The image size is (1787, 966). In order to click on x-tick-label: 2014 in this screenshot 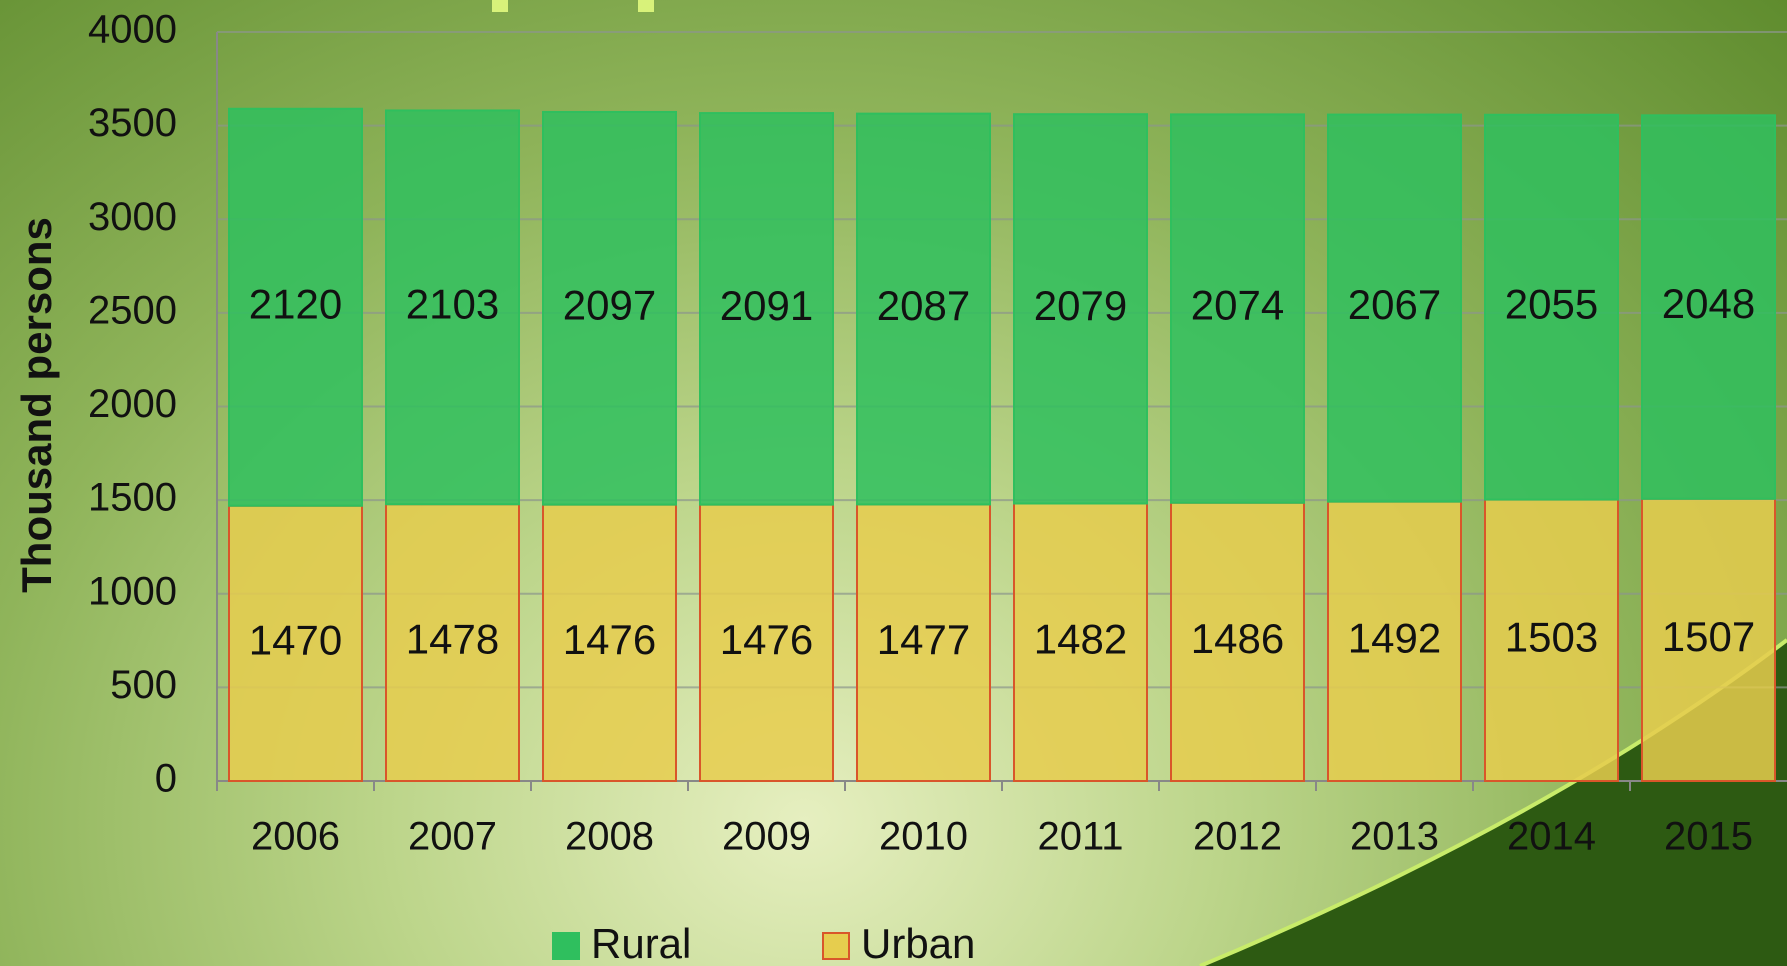, I will do `click(1551, 837)`.